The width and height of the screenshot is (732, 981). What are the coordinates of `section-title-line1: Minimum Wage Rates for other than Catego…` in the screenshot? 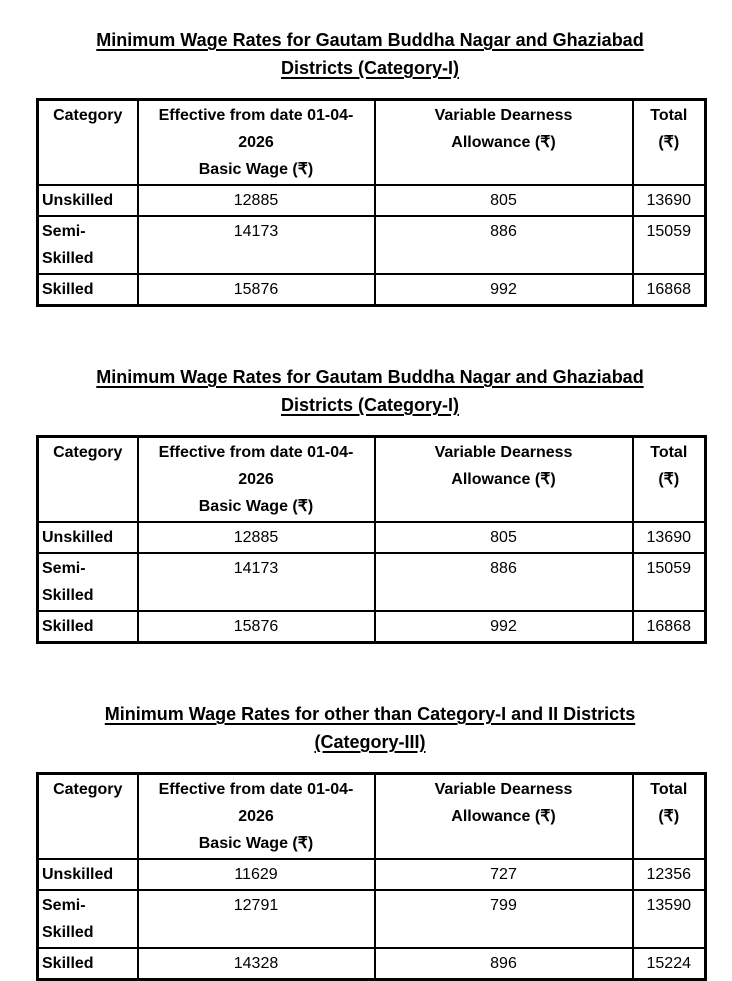 It's located at (370, 714).